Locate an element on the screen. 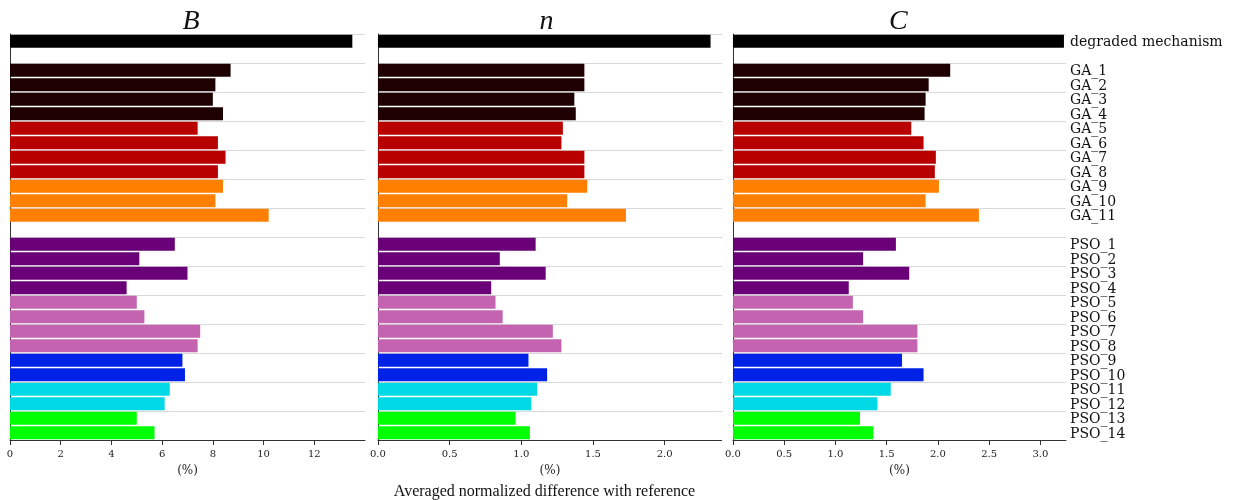  x-tick-label: 2 is located at coordinates (60, 453).